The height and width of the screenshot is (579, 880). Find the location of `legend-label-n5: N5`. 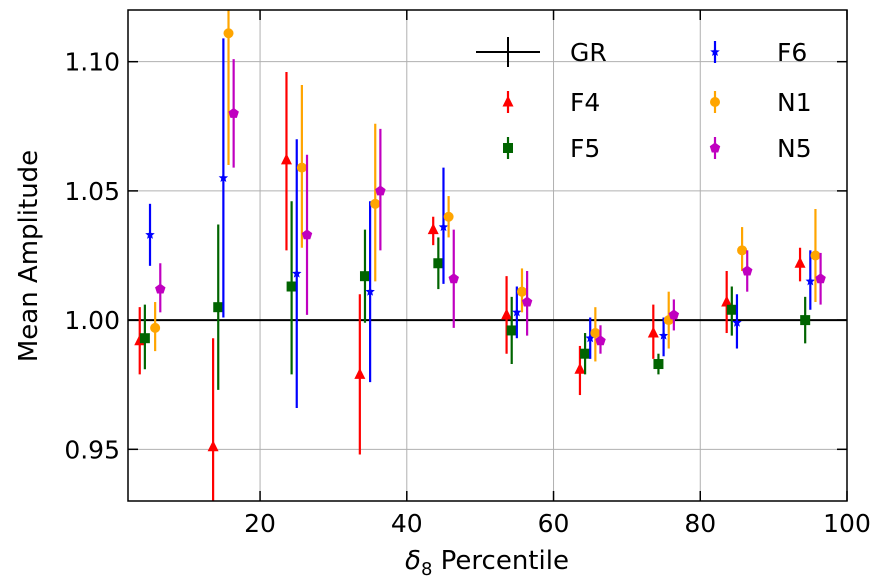

legend-label-n5: N5 is located at coordinates (794, 148).